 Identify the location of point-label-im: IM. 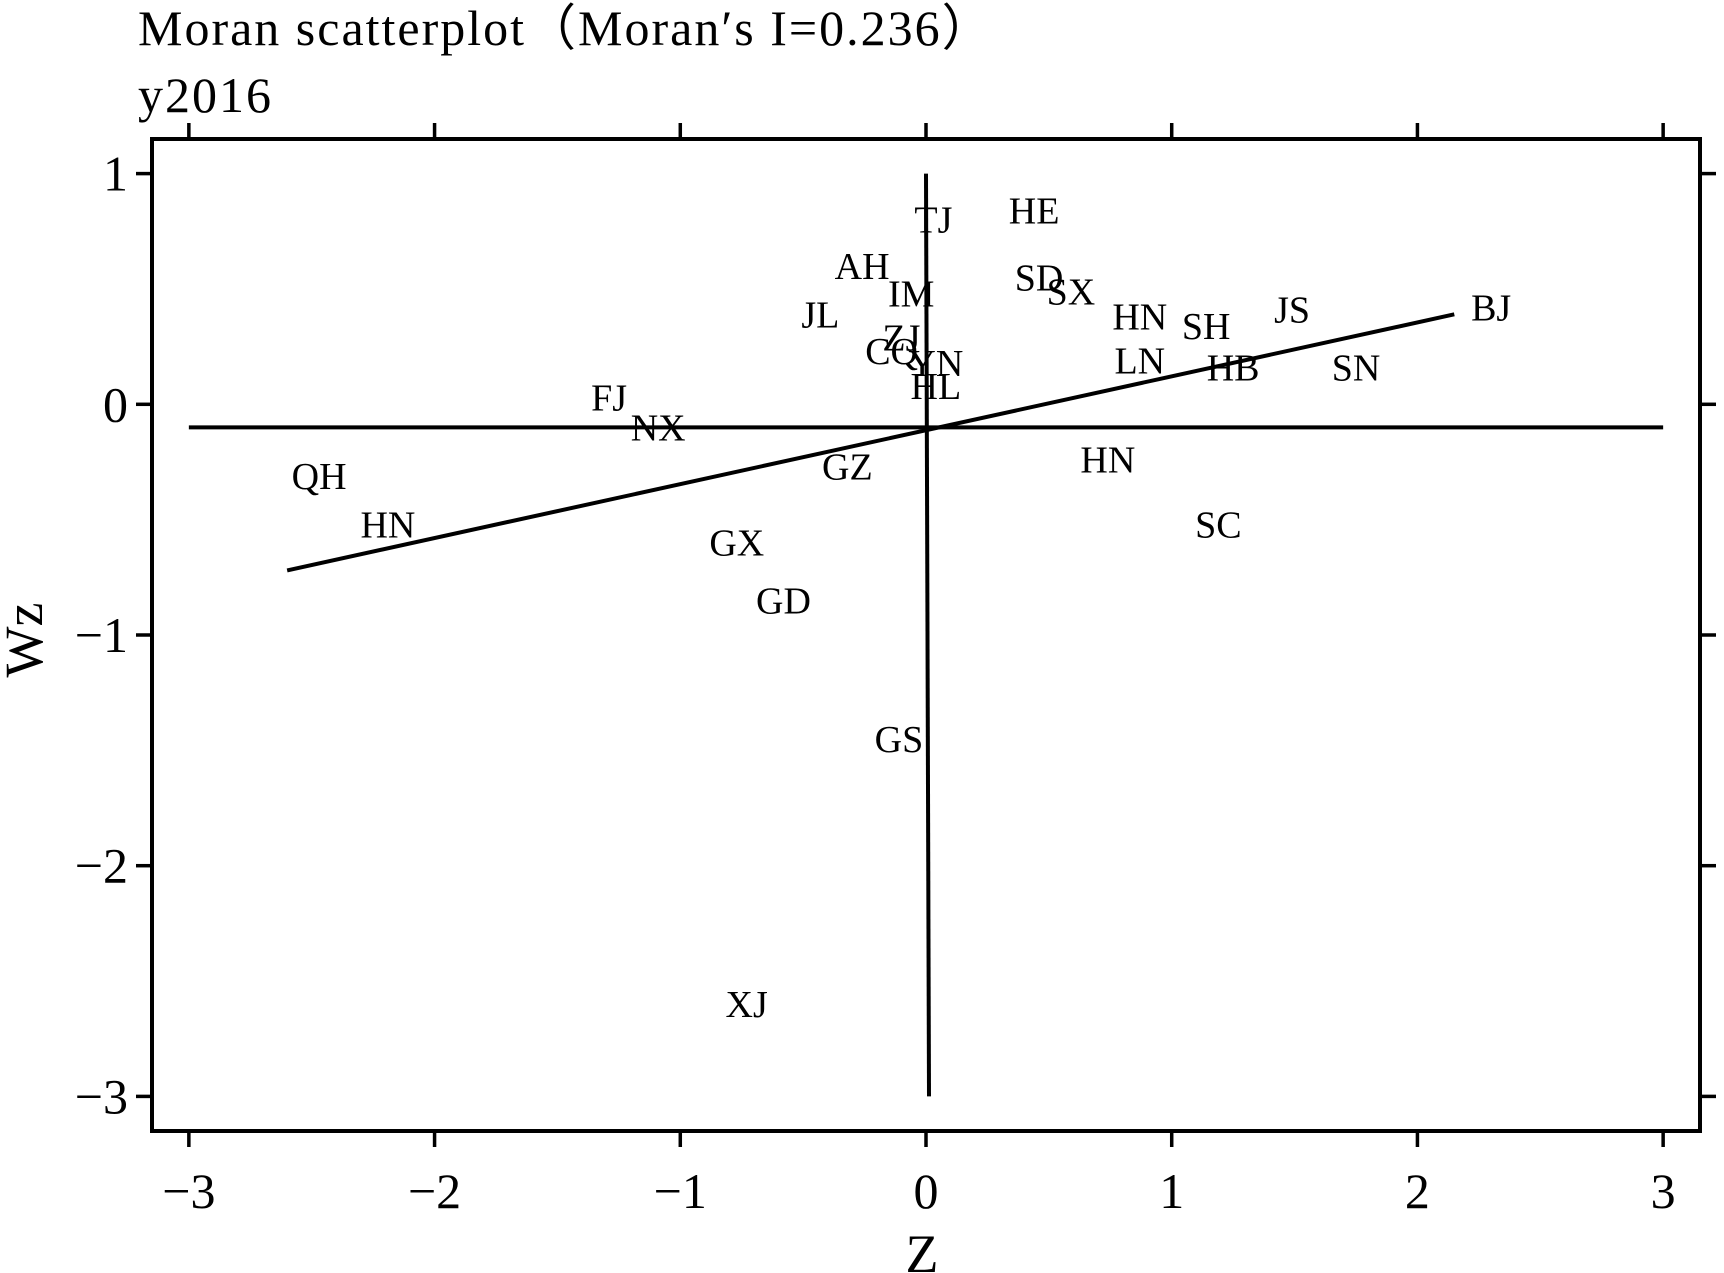
(911, 295).